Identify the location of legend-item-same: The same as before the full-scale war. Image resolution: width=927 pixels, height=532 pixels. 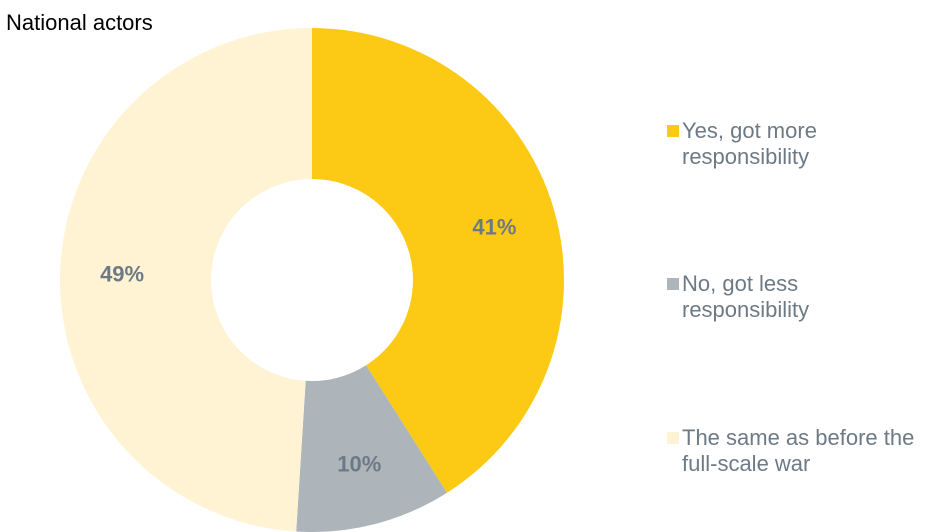
(797, 451).